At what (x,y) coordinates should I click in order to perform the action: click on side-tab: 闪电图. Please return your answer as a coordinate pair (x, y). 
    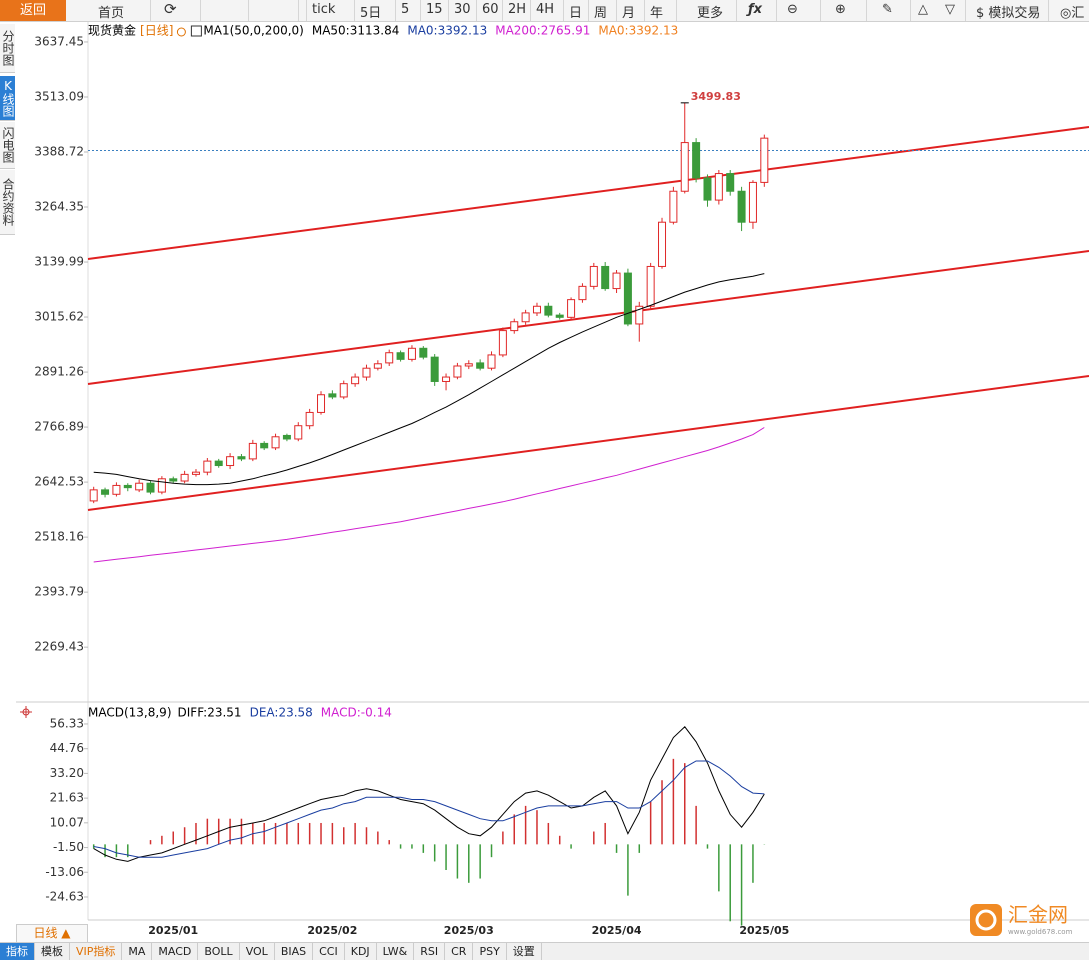
    Looking at the image, I should click on (7, 145).